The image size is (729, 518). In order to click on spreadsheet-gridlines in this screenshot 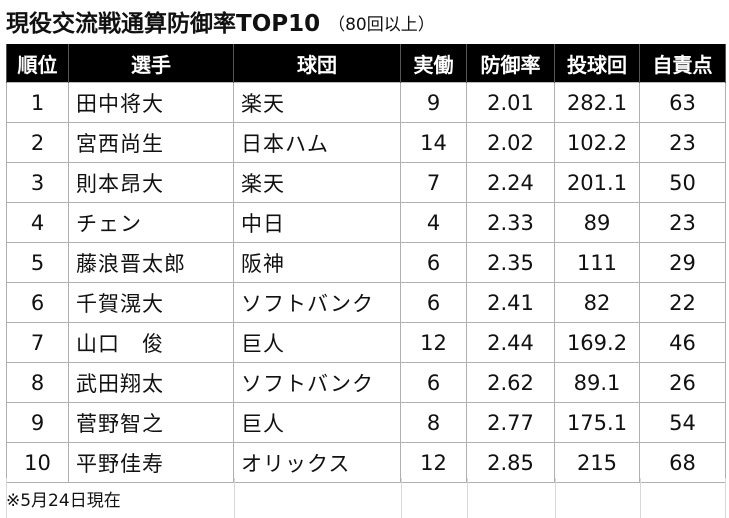, I will do `click(366, 498)`.